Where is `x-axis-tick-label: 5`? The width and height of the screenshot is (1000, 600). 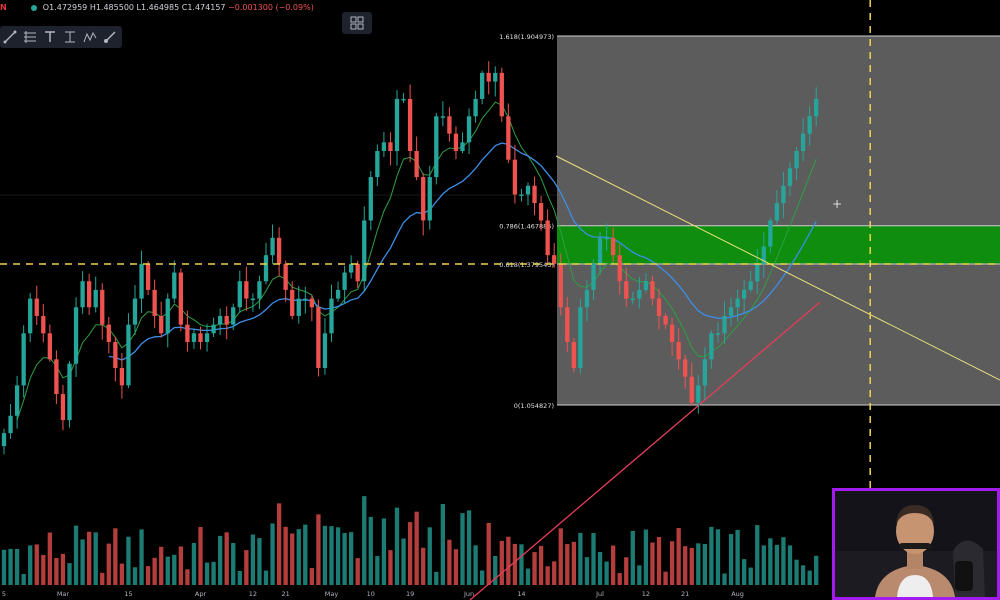 x-axis-tick-label: 5 is located at coordinates (4, 594).